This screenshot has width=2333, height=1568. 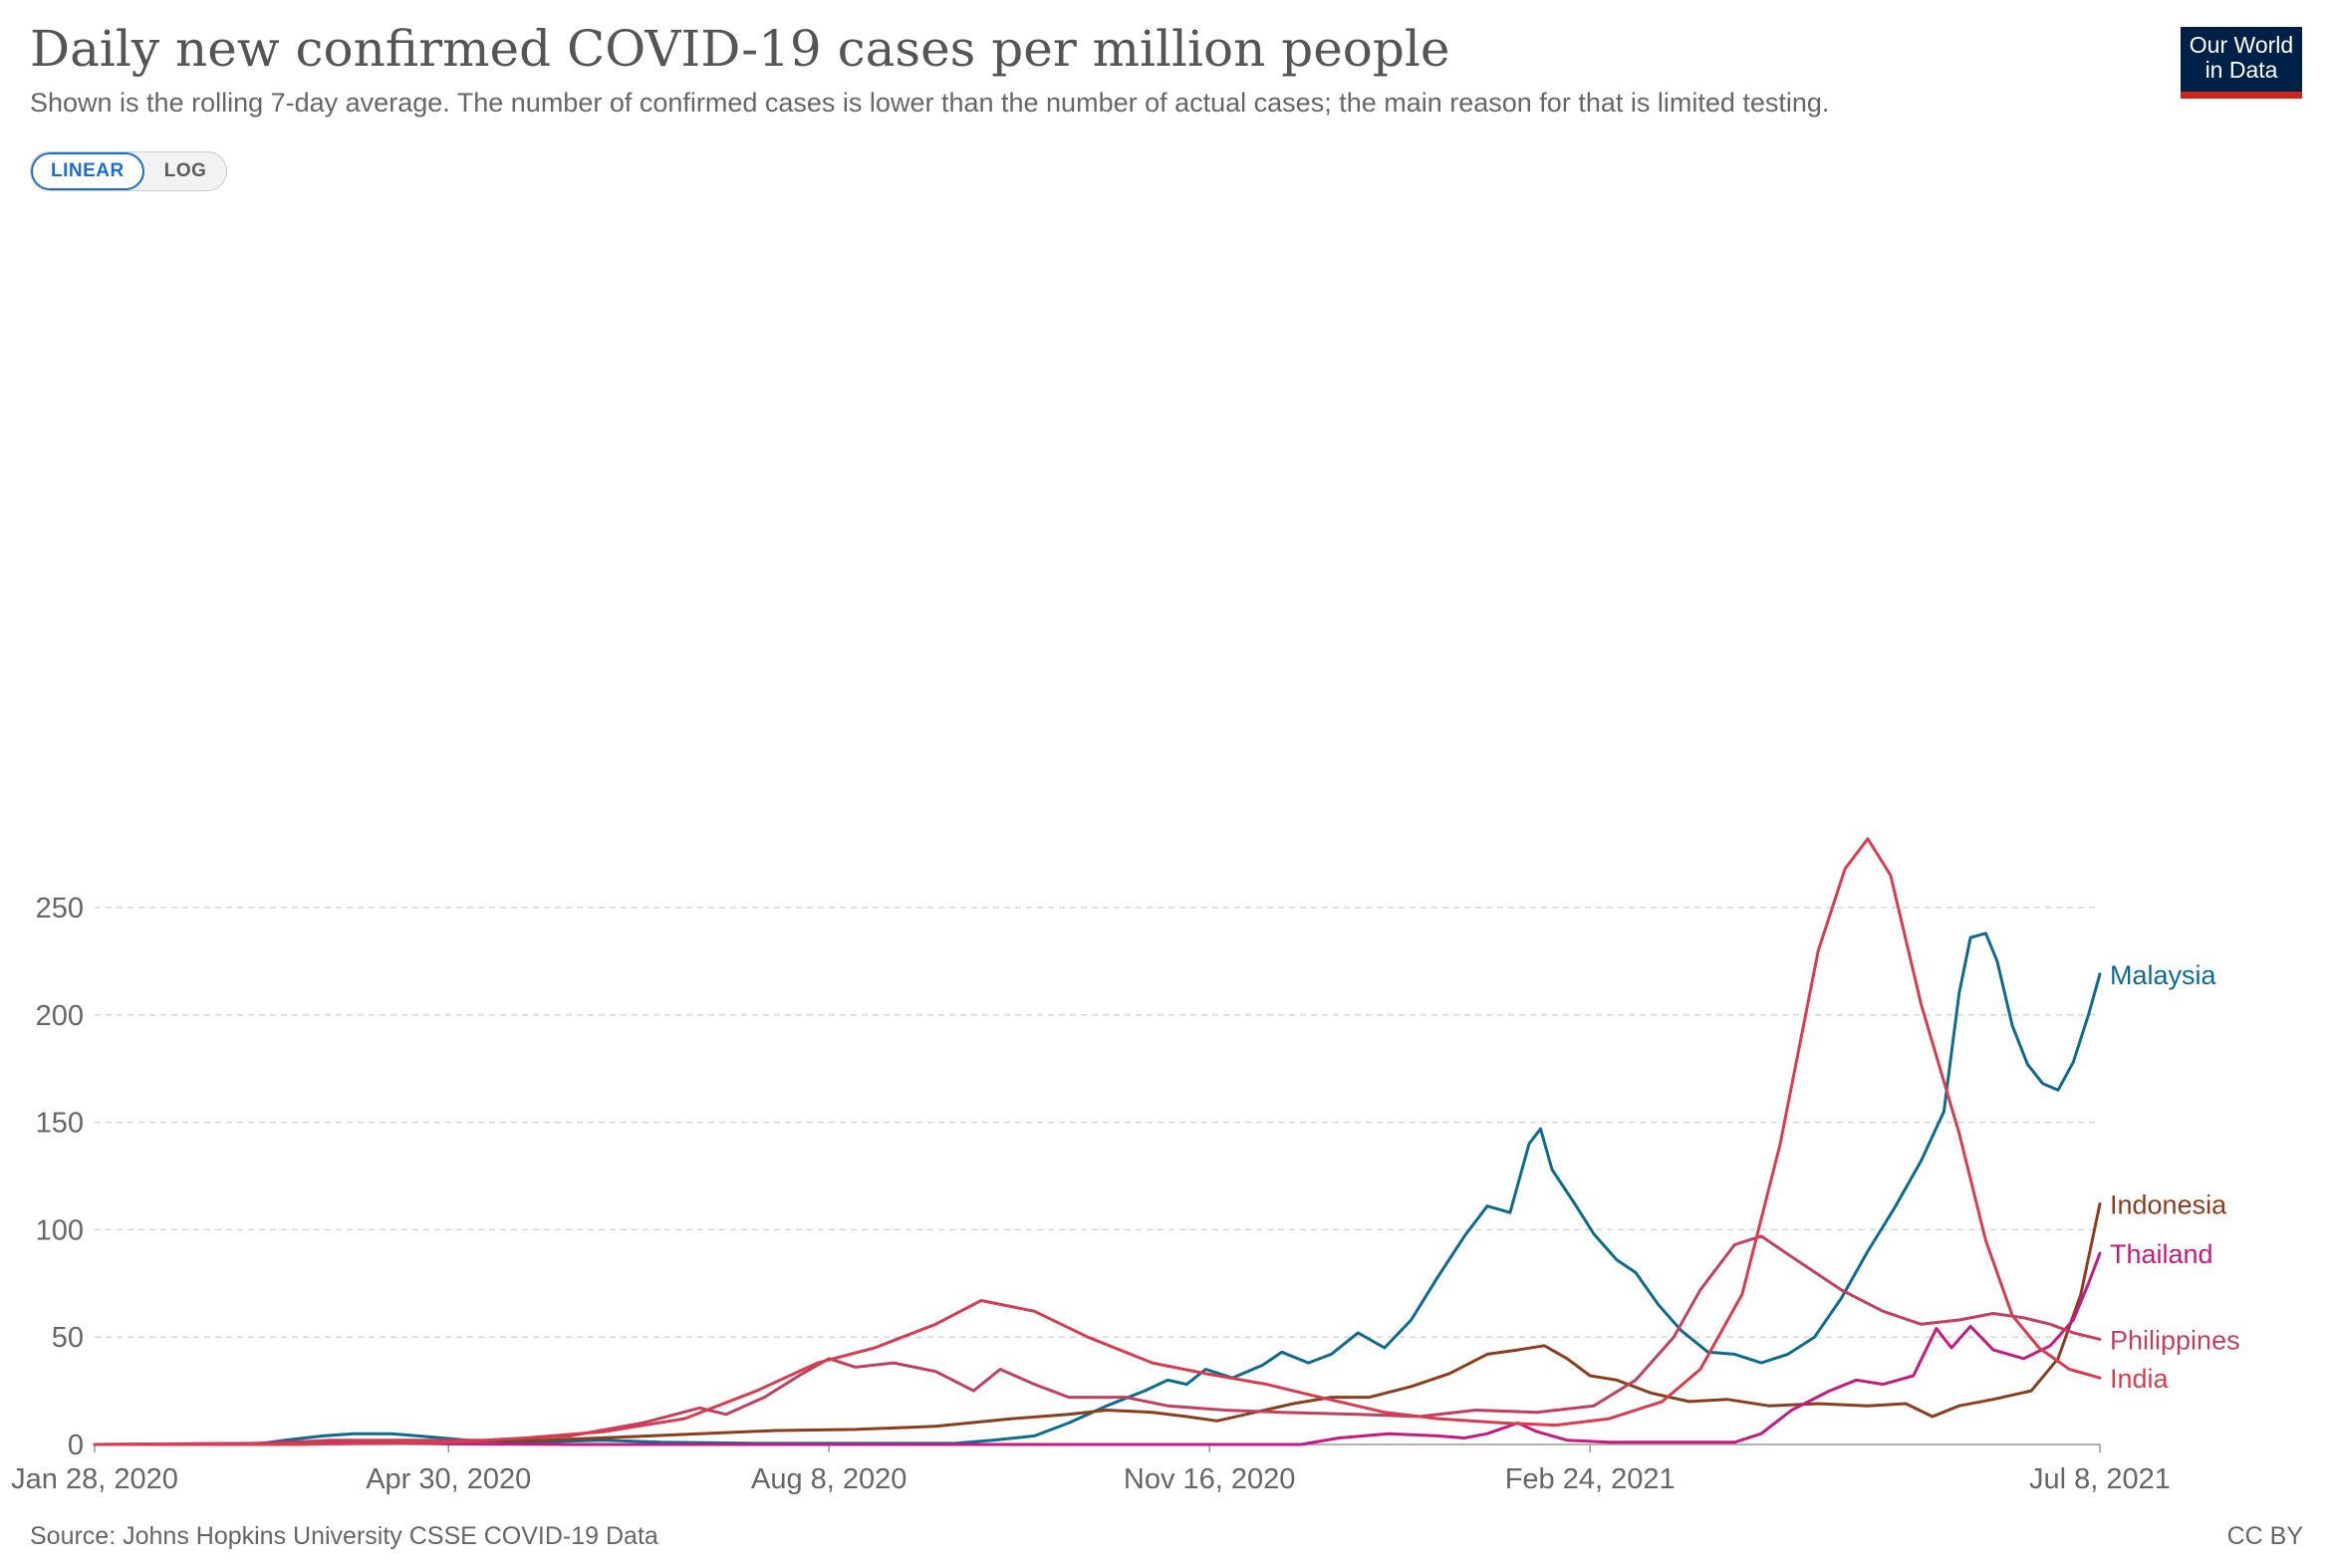 What do you see at coordinates (1210, 1479) in the screenshot?
I see `x-tick-label: Nov 16, 2020` at bounding box center [1210, 1479].